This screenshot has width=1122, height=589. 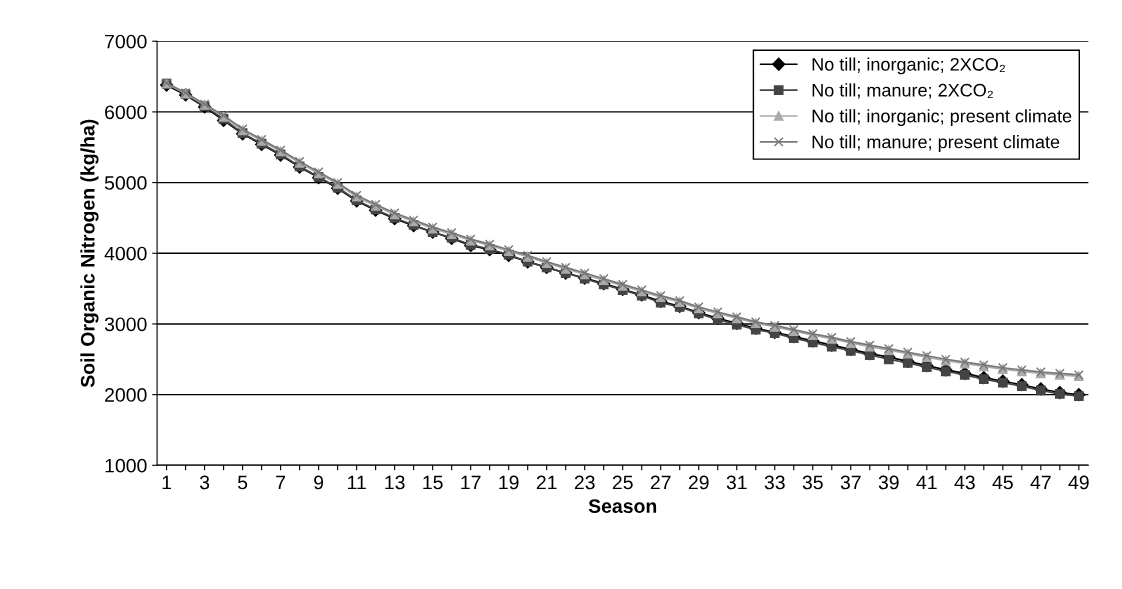 I want to click on y-tick-label: 7000, so click(x=126, y=41).